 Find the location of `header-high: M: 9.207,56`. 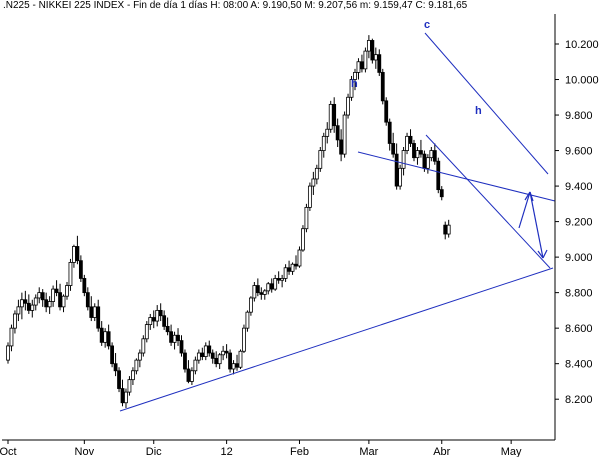

header-high: M: 9.207,56 is located at coordinates (331, 5).